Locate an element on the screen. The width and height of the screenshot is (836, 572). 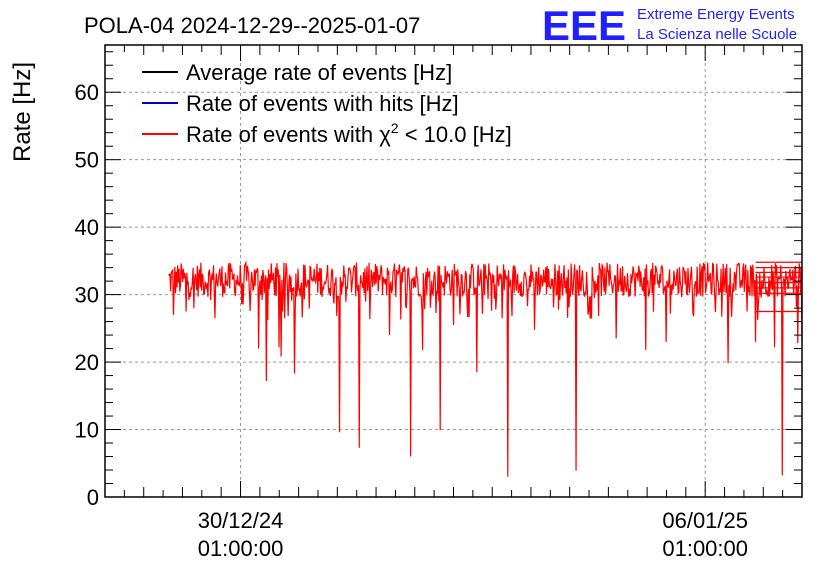
y-tick-label: 30 is located at coordinates (87, 295).